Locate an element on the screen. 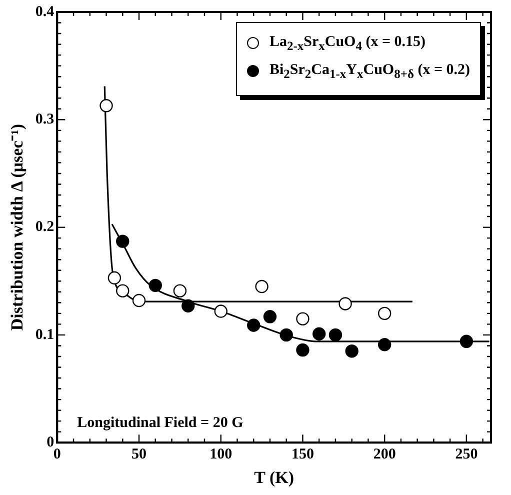 This screenshot has width=511, height=495. y-tick-label: 0.2 is located at coordinates (44, 227).